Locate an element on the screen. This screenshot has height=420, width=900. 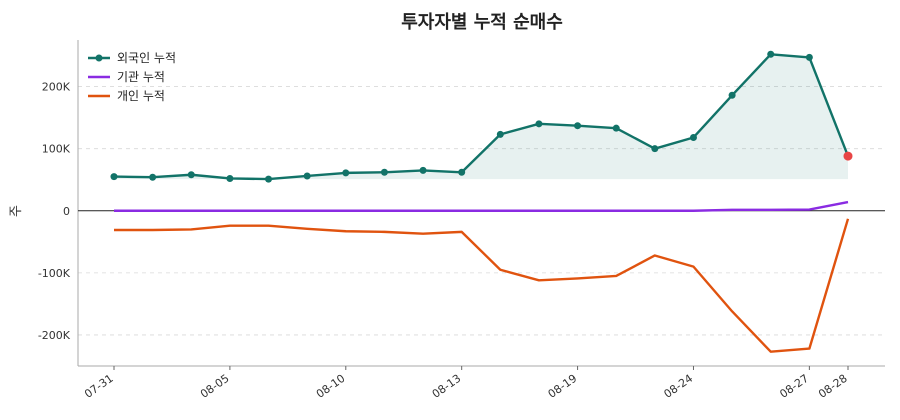
x-tick-label: 08-28 is located at coordinates (833, 386).